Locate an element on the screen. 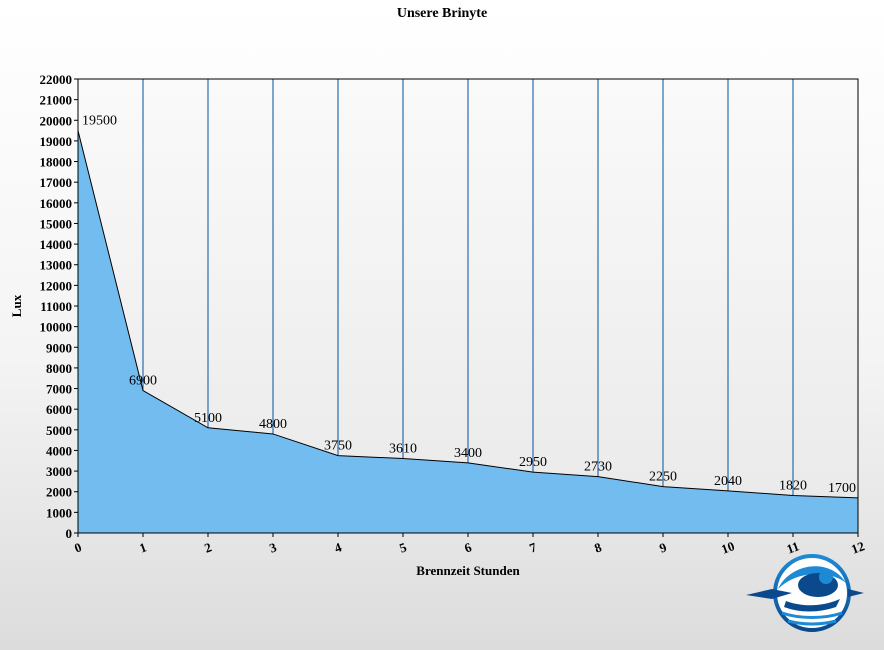 This screenshot has width=884, height=650. data-label: 2250 is located at coordinates (663, 477).